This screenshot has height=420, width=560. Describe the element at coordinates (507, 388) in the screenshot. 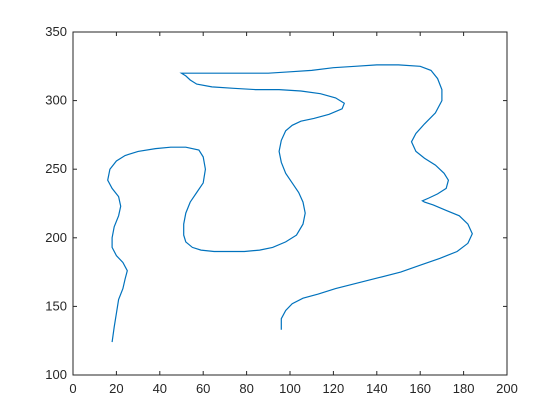

I see `x-tick-label-10: 200` at that location.